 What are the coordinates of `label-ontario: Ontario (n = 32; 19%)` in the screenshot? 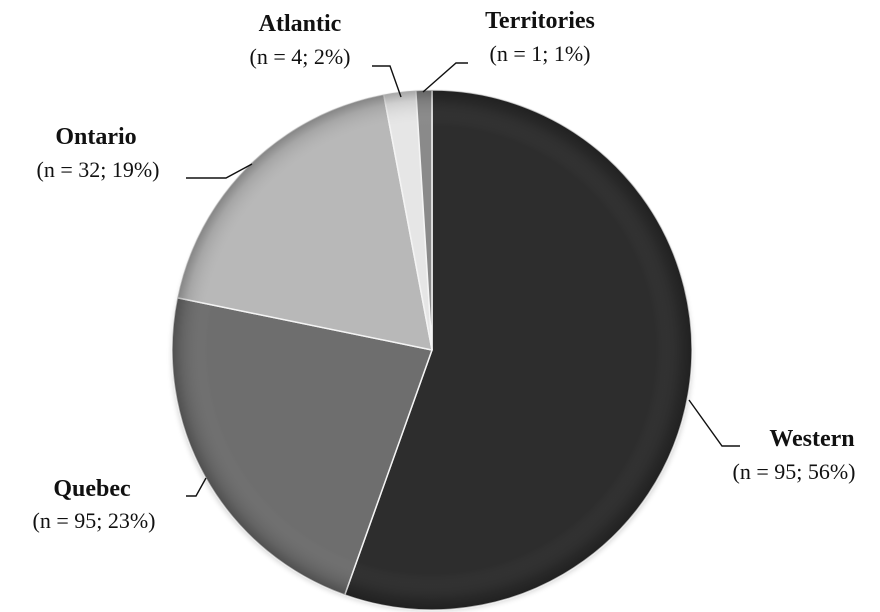 It's located at (98, 153).